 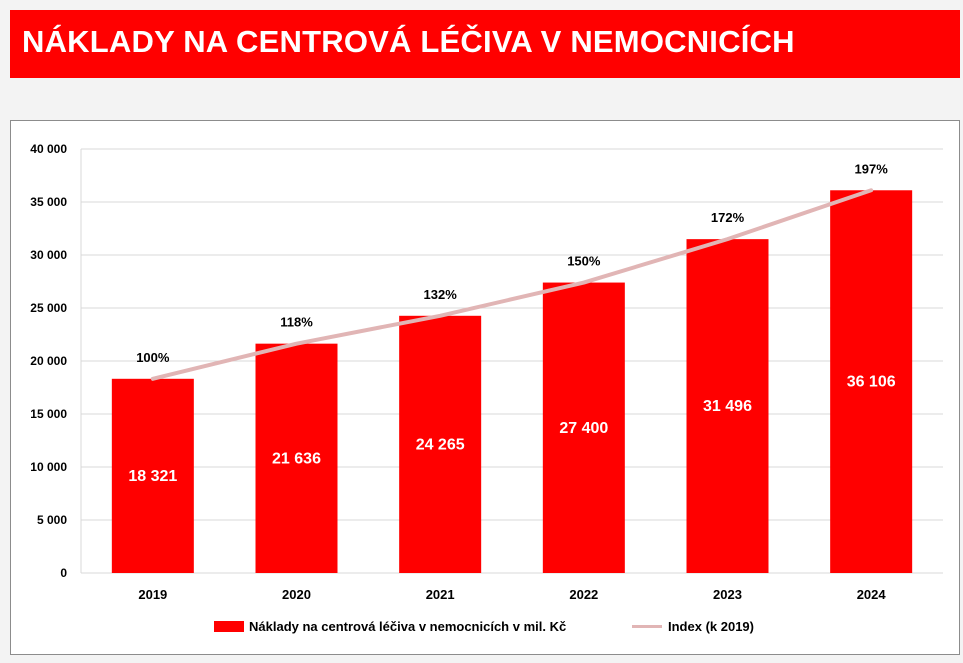 What do you see at coordinates (872, 594) in the screenshot?
I see `x-tick-label: 2024` at bounding box center [872, 594].